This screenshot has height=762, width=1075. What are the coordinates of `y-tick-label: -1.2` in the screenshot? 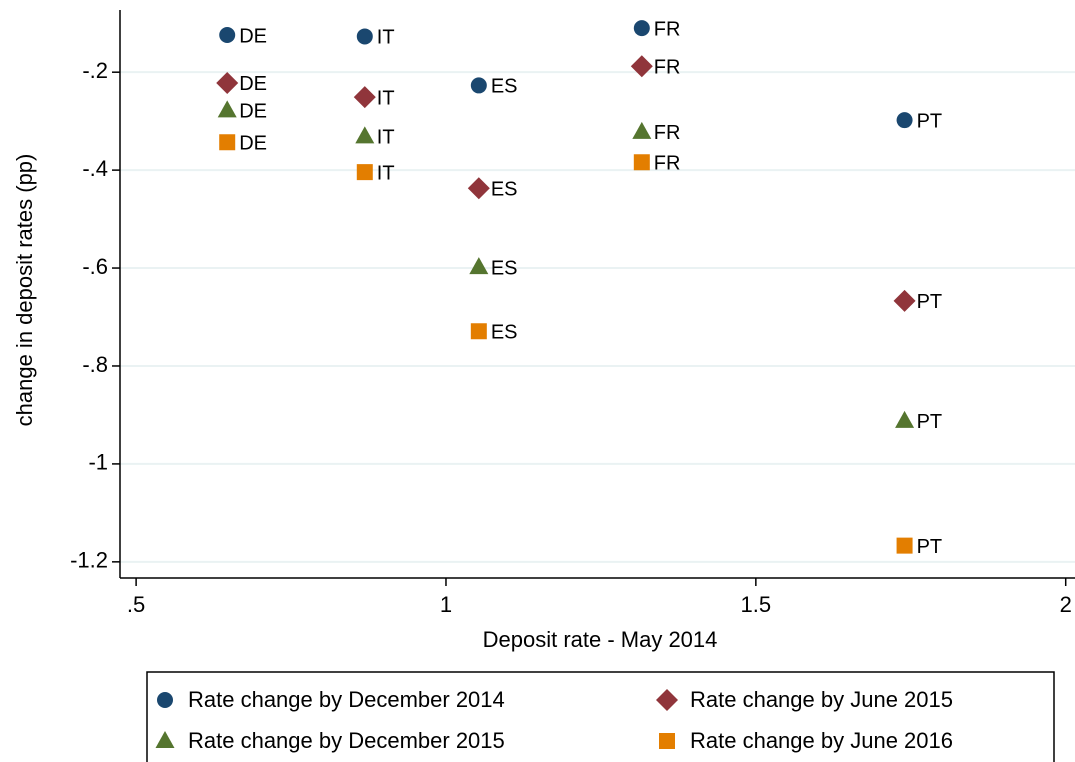 It's located at (89, 560).